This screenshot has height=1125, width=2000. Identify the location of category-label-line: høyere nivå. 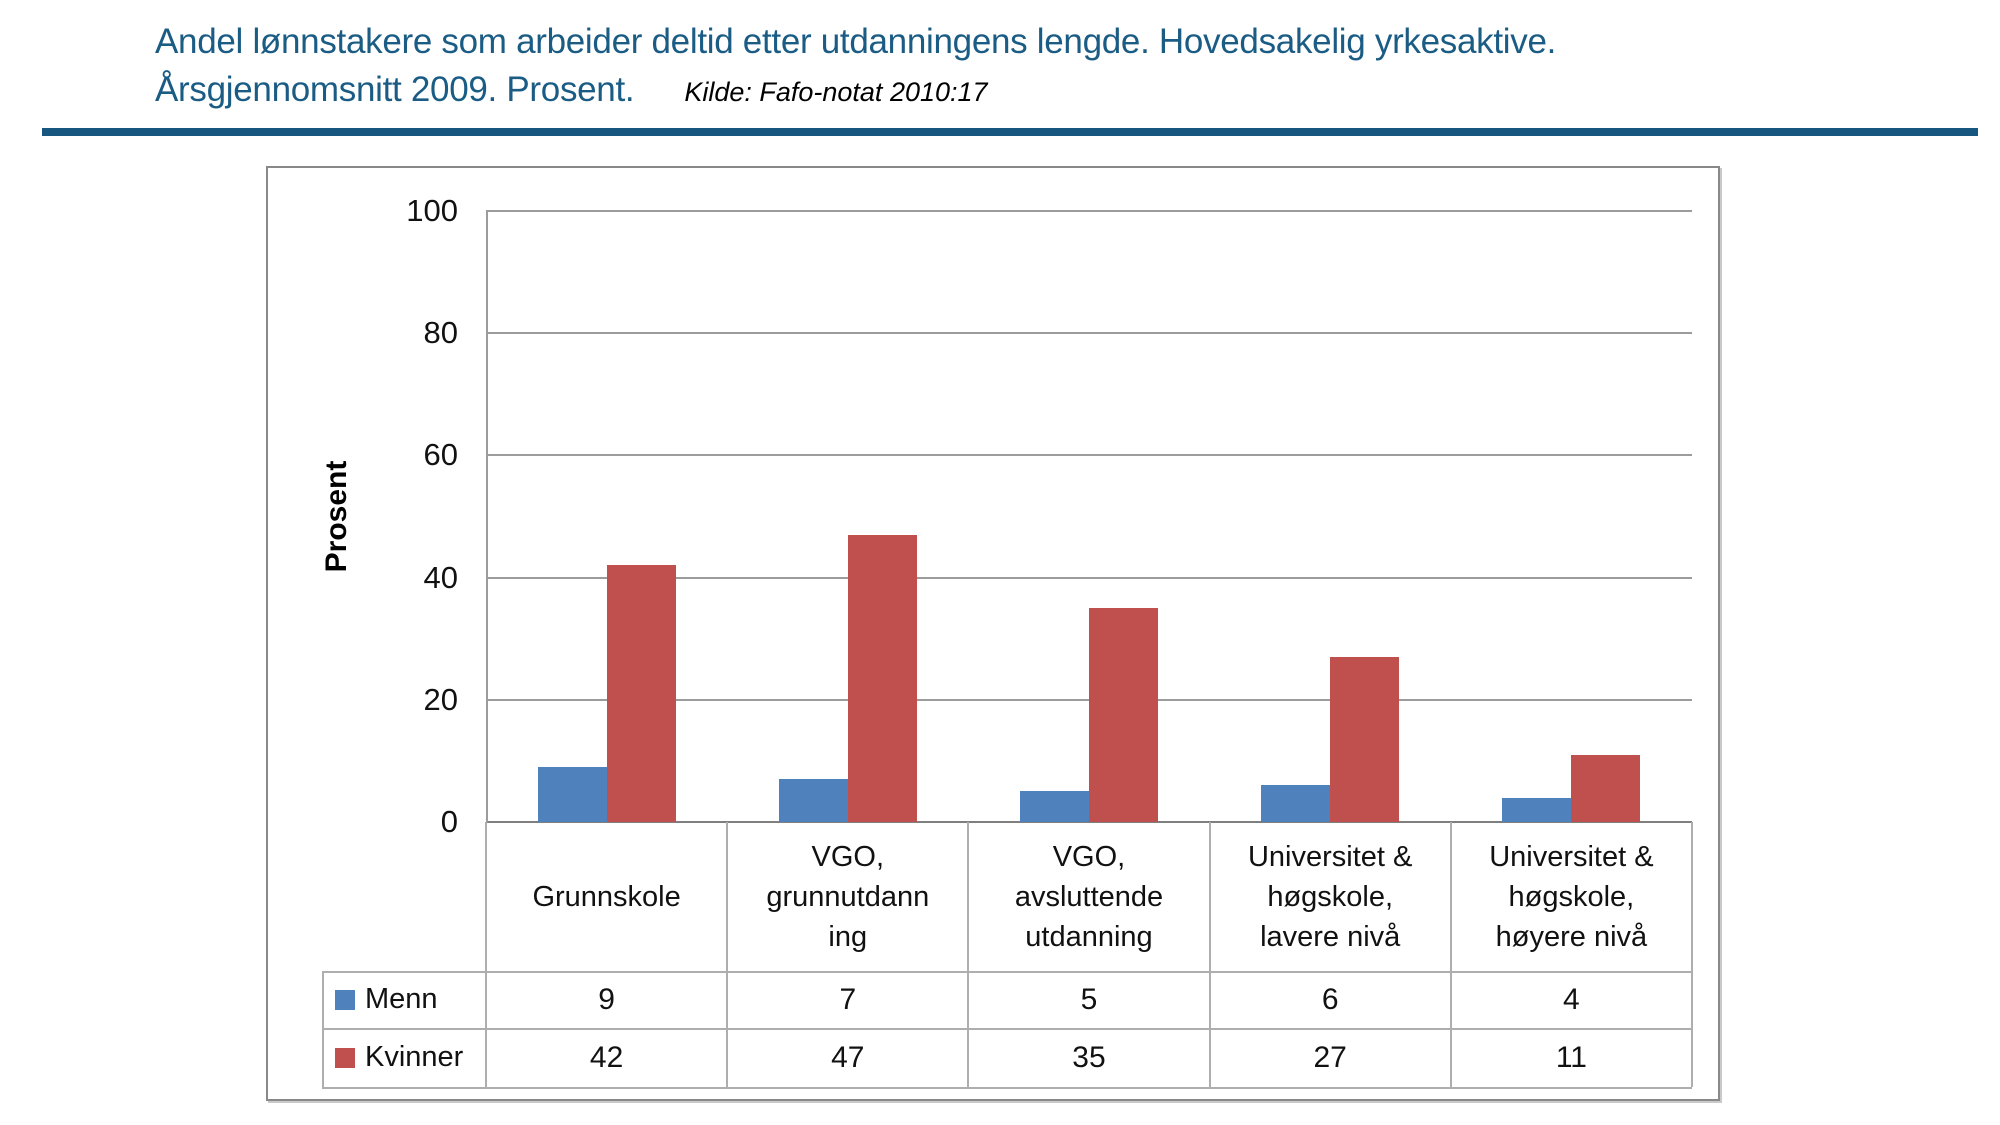
(1571, 936).